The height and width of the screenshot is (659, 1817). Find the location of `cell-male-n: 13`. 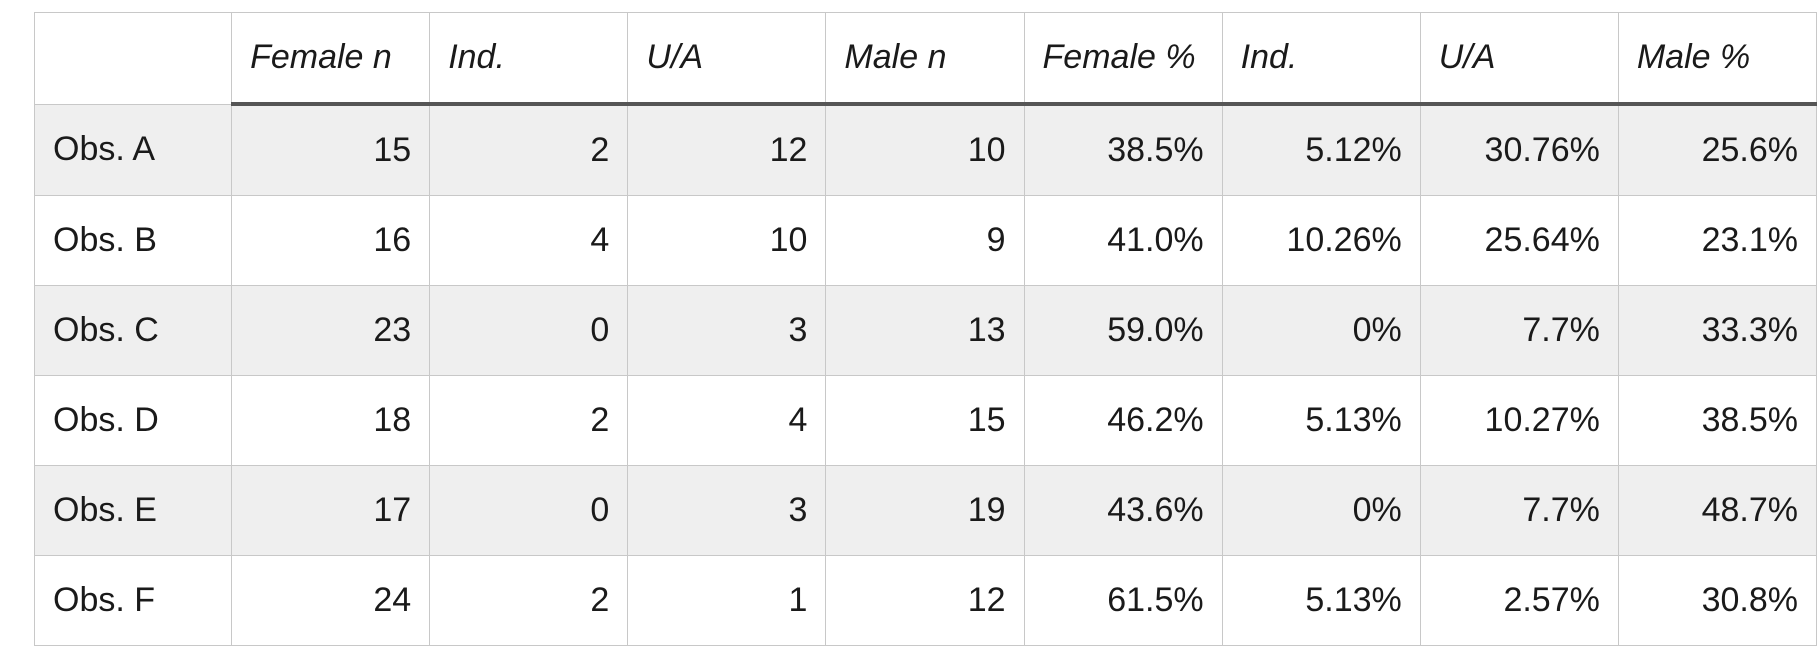

cell-male-n: 13 is located at coordinates (925, 330).